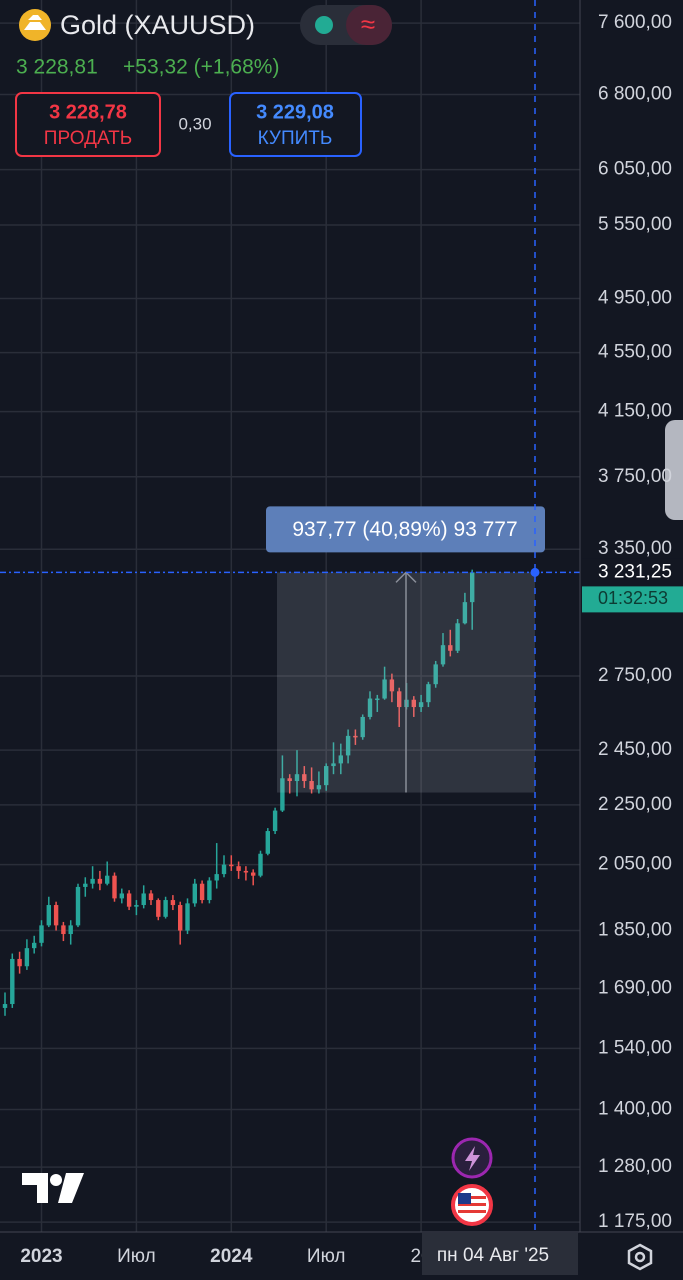  I want to click on y-tick-label: 1 540,00, so click(635, 1047).